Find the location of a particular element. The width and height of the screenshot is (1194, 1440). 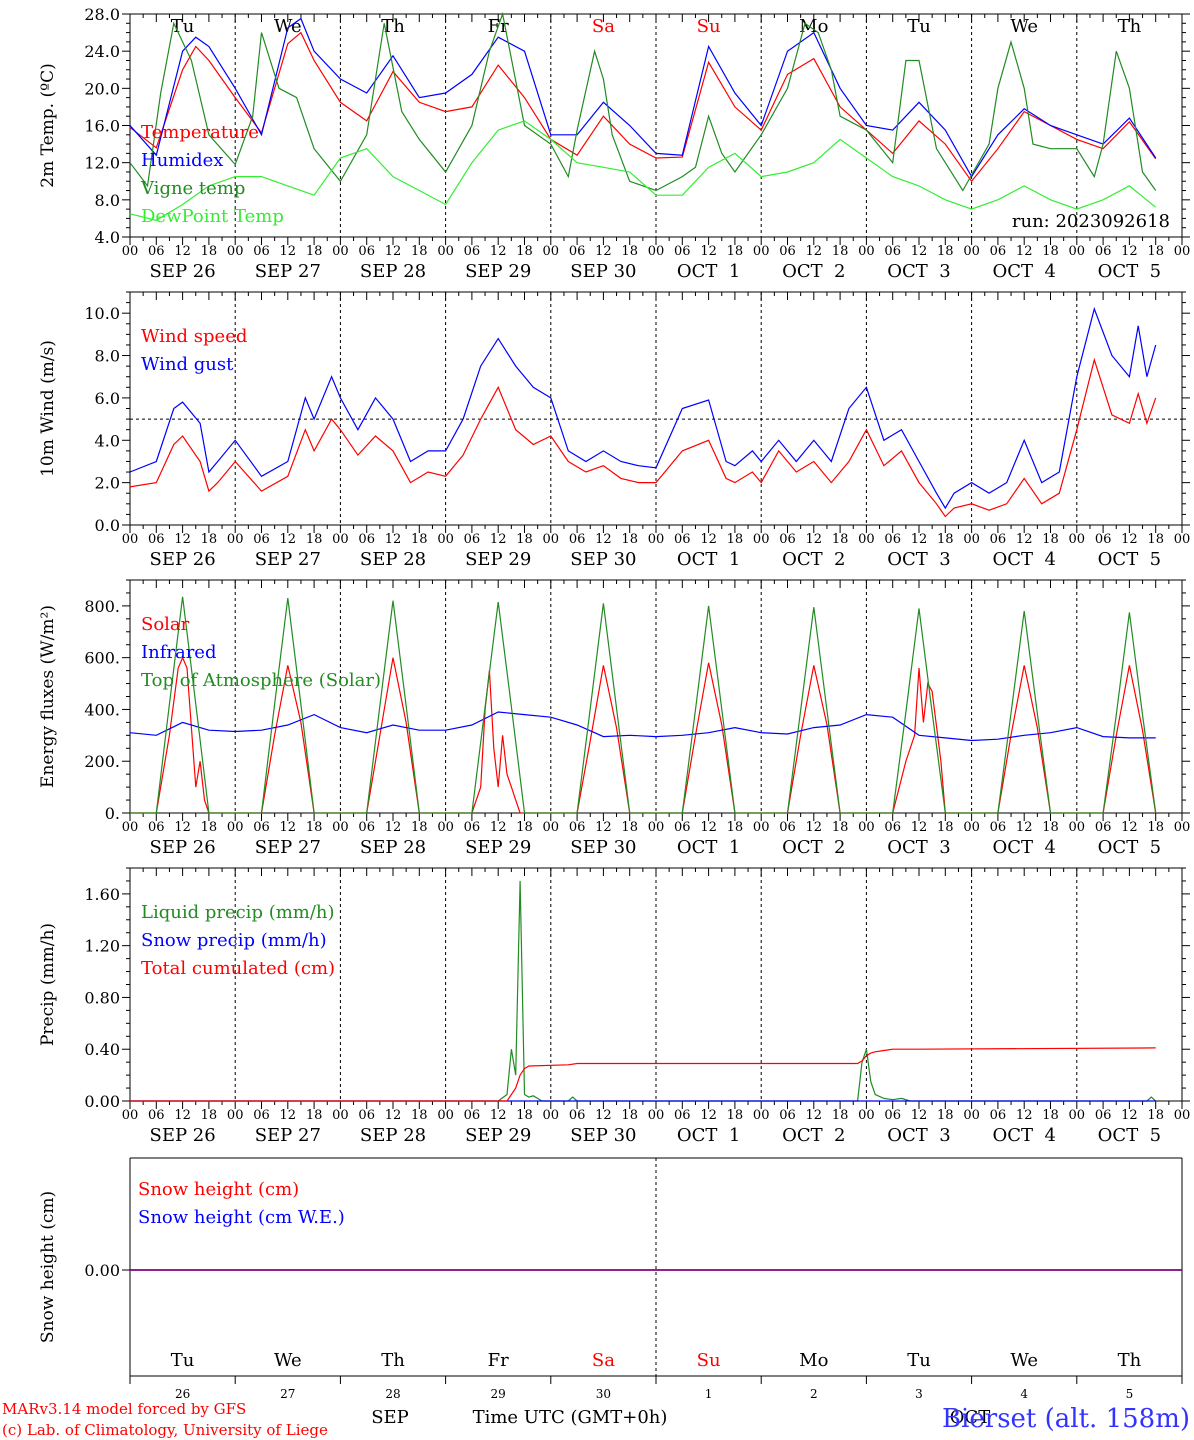

day-number: 29 is located at coordinates (498, 1394).